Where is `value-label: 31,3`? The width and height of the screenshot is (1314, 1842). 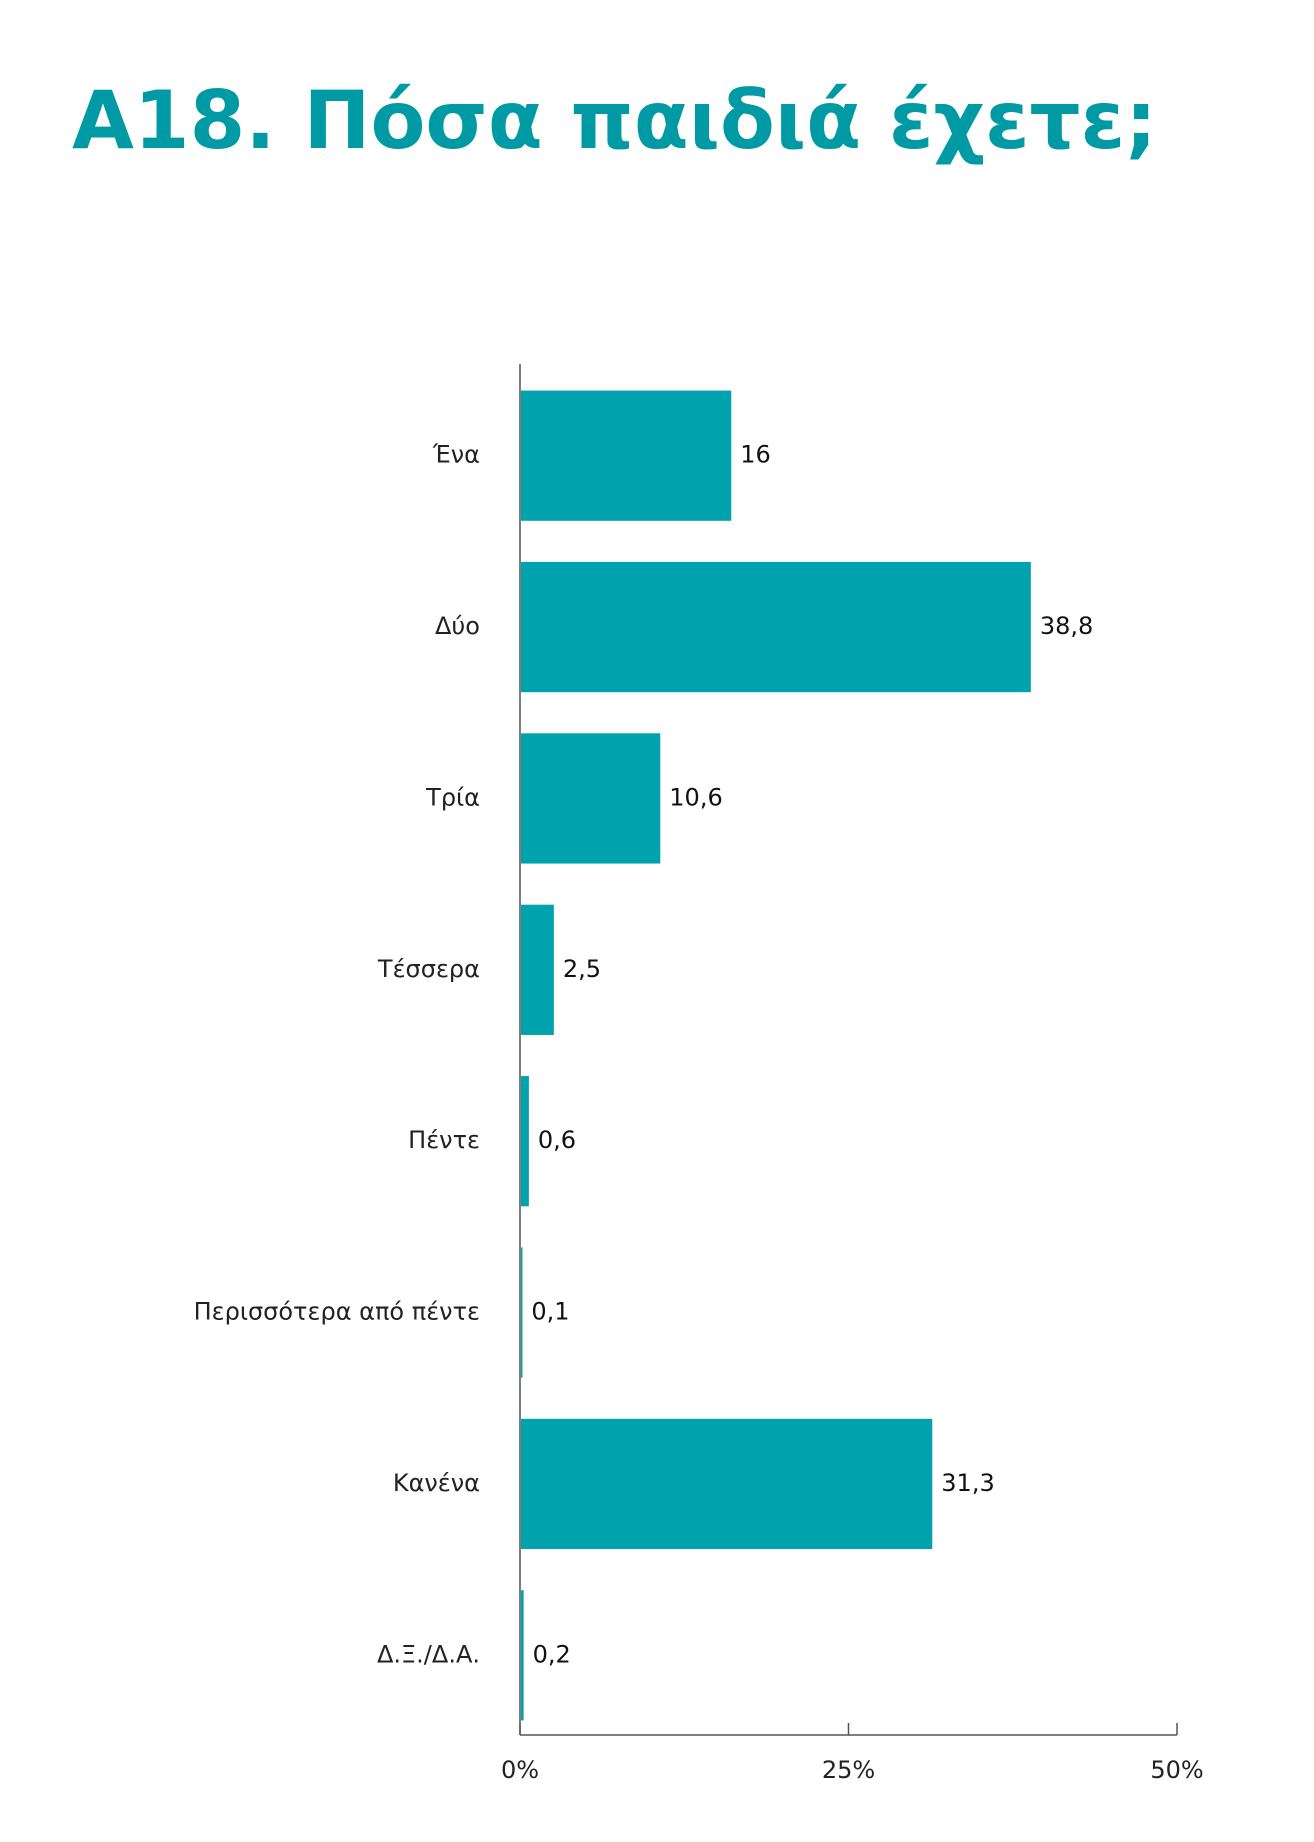 value-label: 31,3 is located at coordinates (967, 1483).